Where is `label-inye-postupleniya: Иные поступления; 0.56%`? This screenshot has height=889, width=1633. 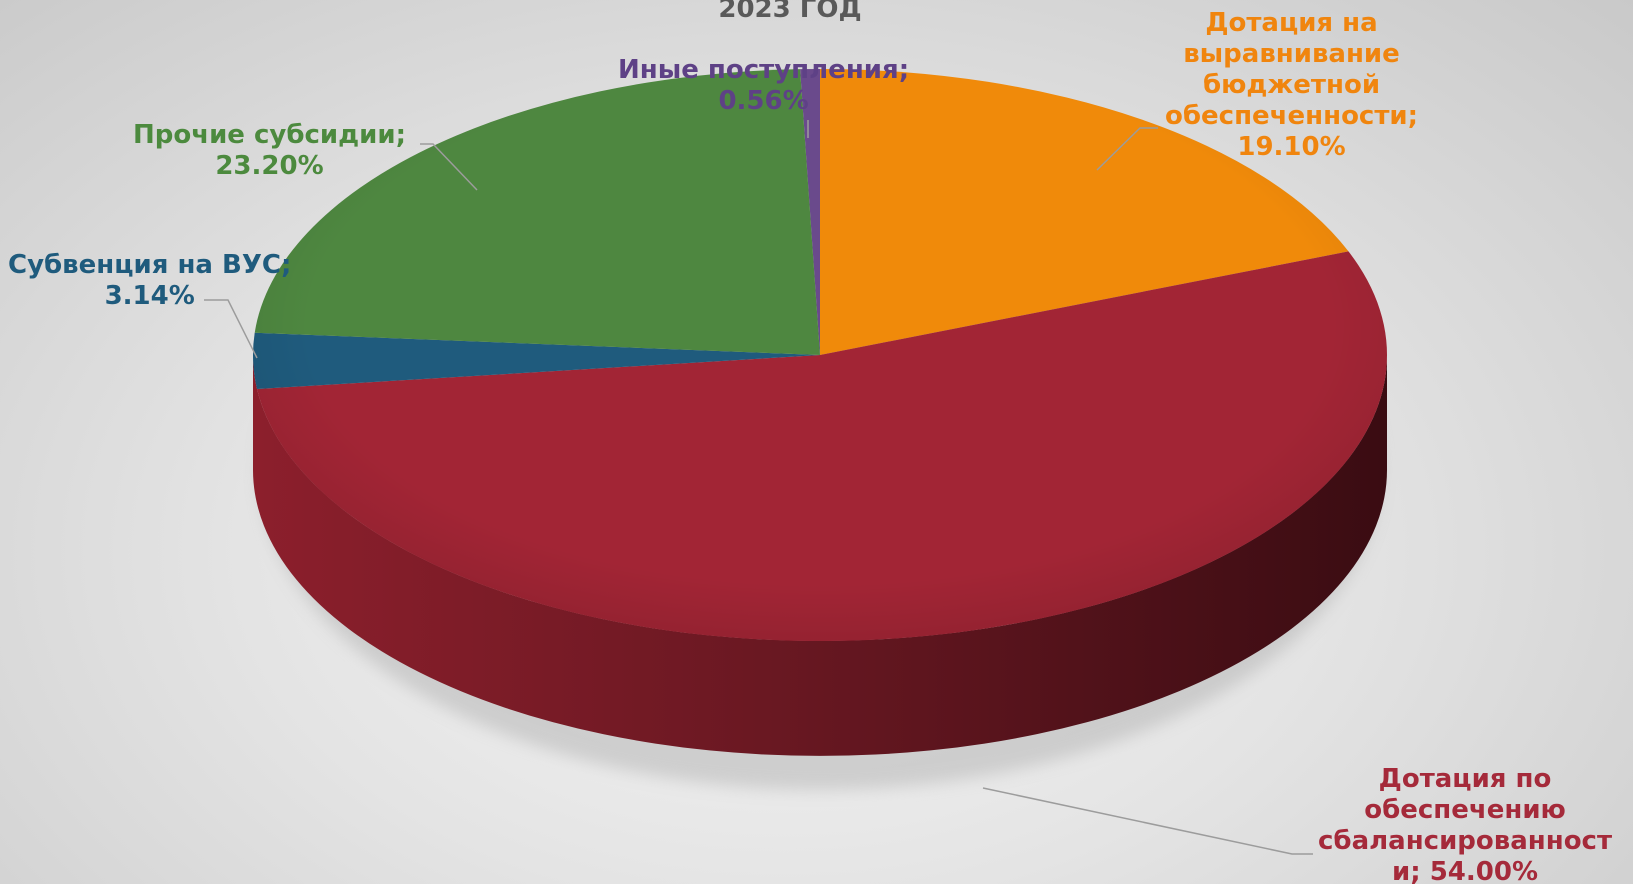
label-inye-postupleniya: Иные поступления; 0.56% is located at coordinates (763, 86).